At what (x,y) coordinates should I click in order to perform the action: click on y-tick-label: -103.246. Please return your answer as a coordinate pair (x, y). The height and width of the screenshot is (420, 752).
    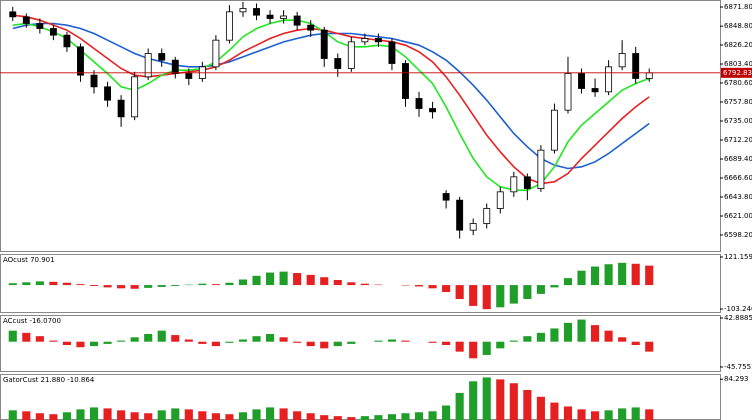
    Looking at the image, I should click on (738, 309).